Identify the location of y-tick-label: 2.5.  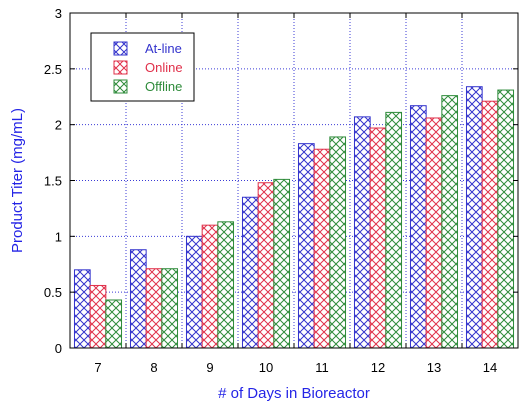
(53, 69).